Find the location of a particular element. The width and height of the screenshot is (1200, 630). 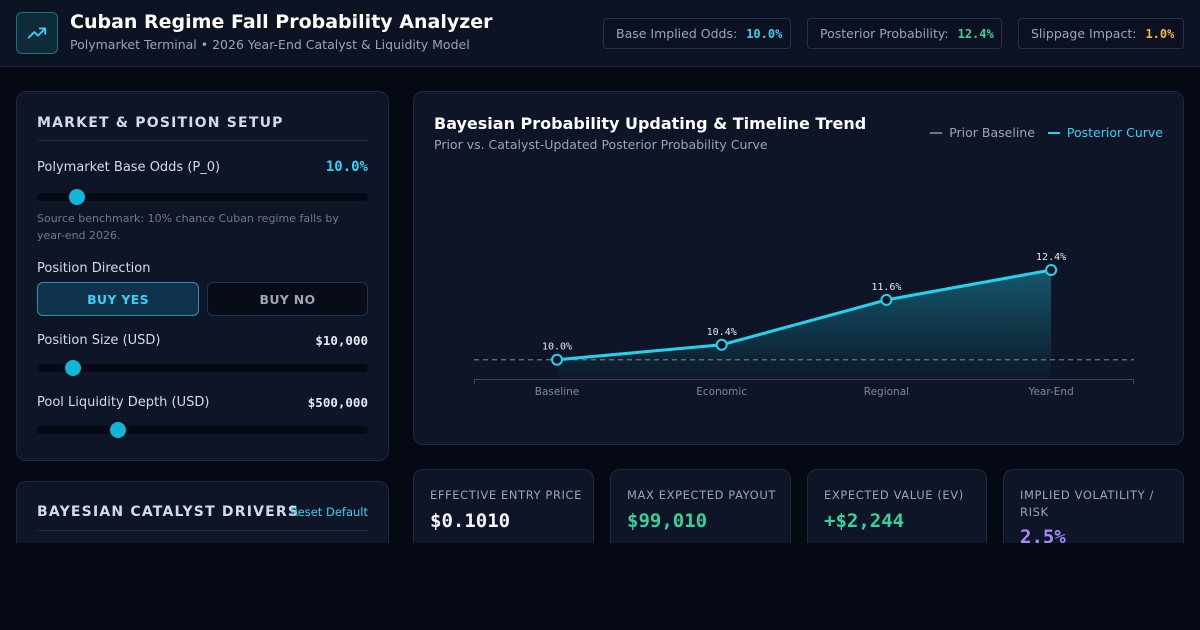

metric-label: MAX EXPECTED PAYOUT is located at coordinates (701, 495).